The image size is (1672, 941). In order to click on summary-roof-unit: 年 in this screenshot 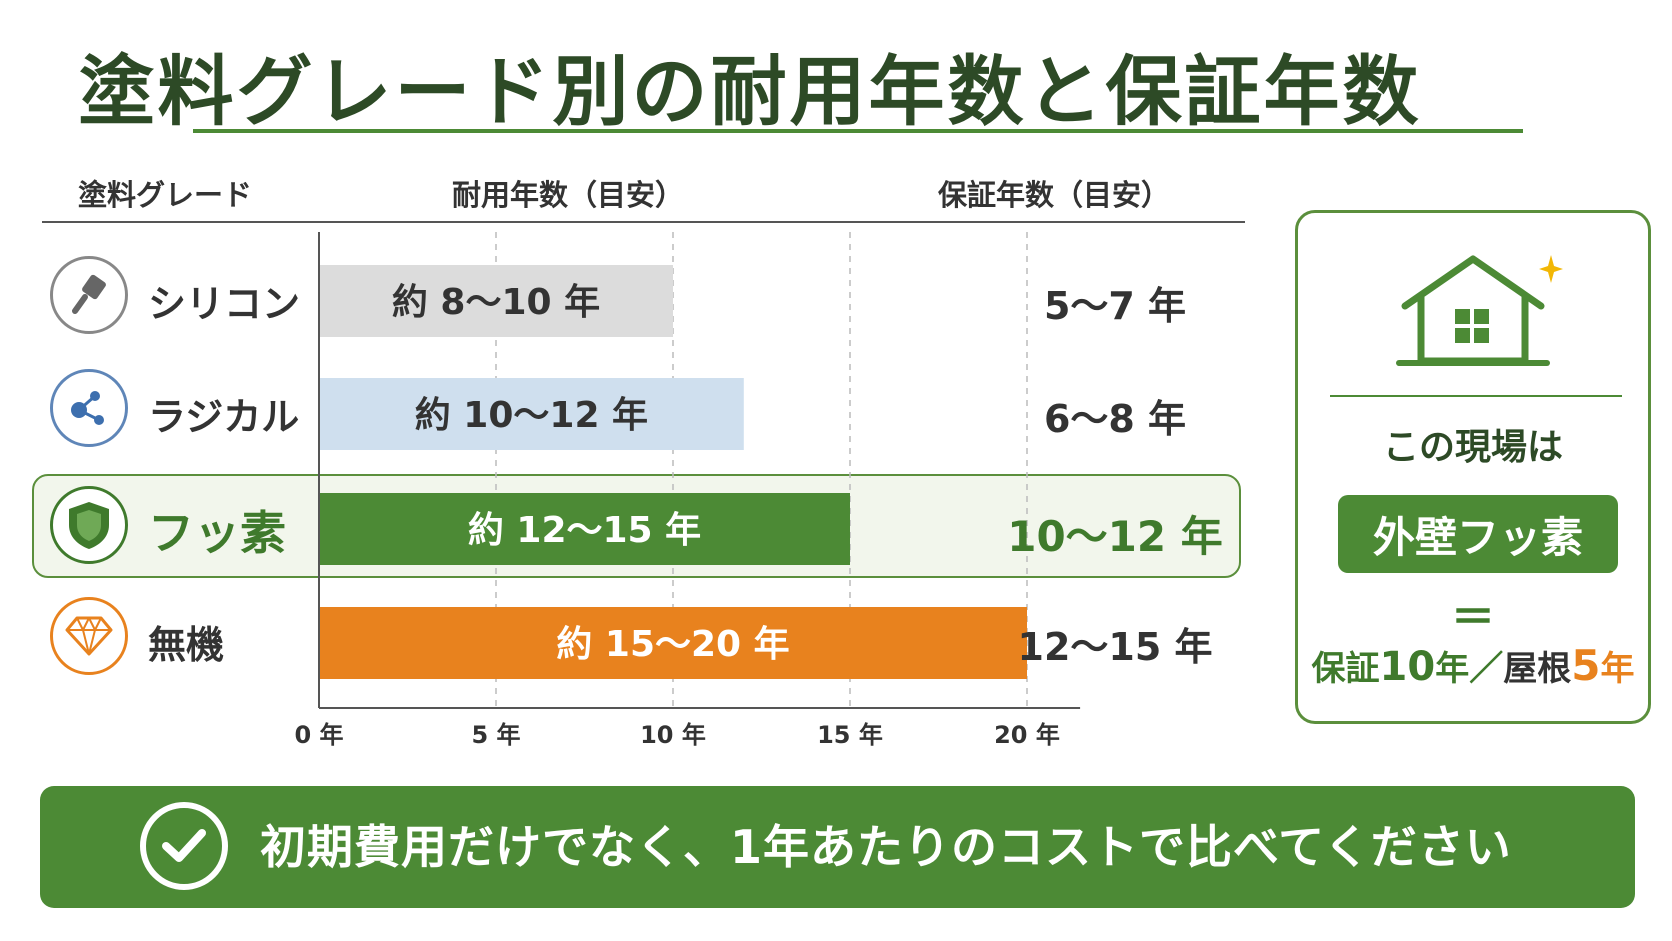, I will do `click(1617, 669)`.